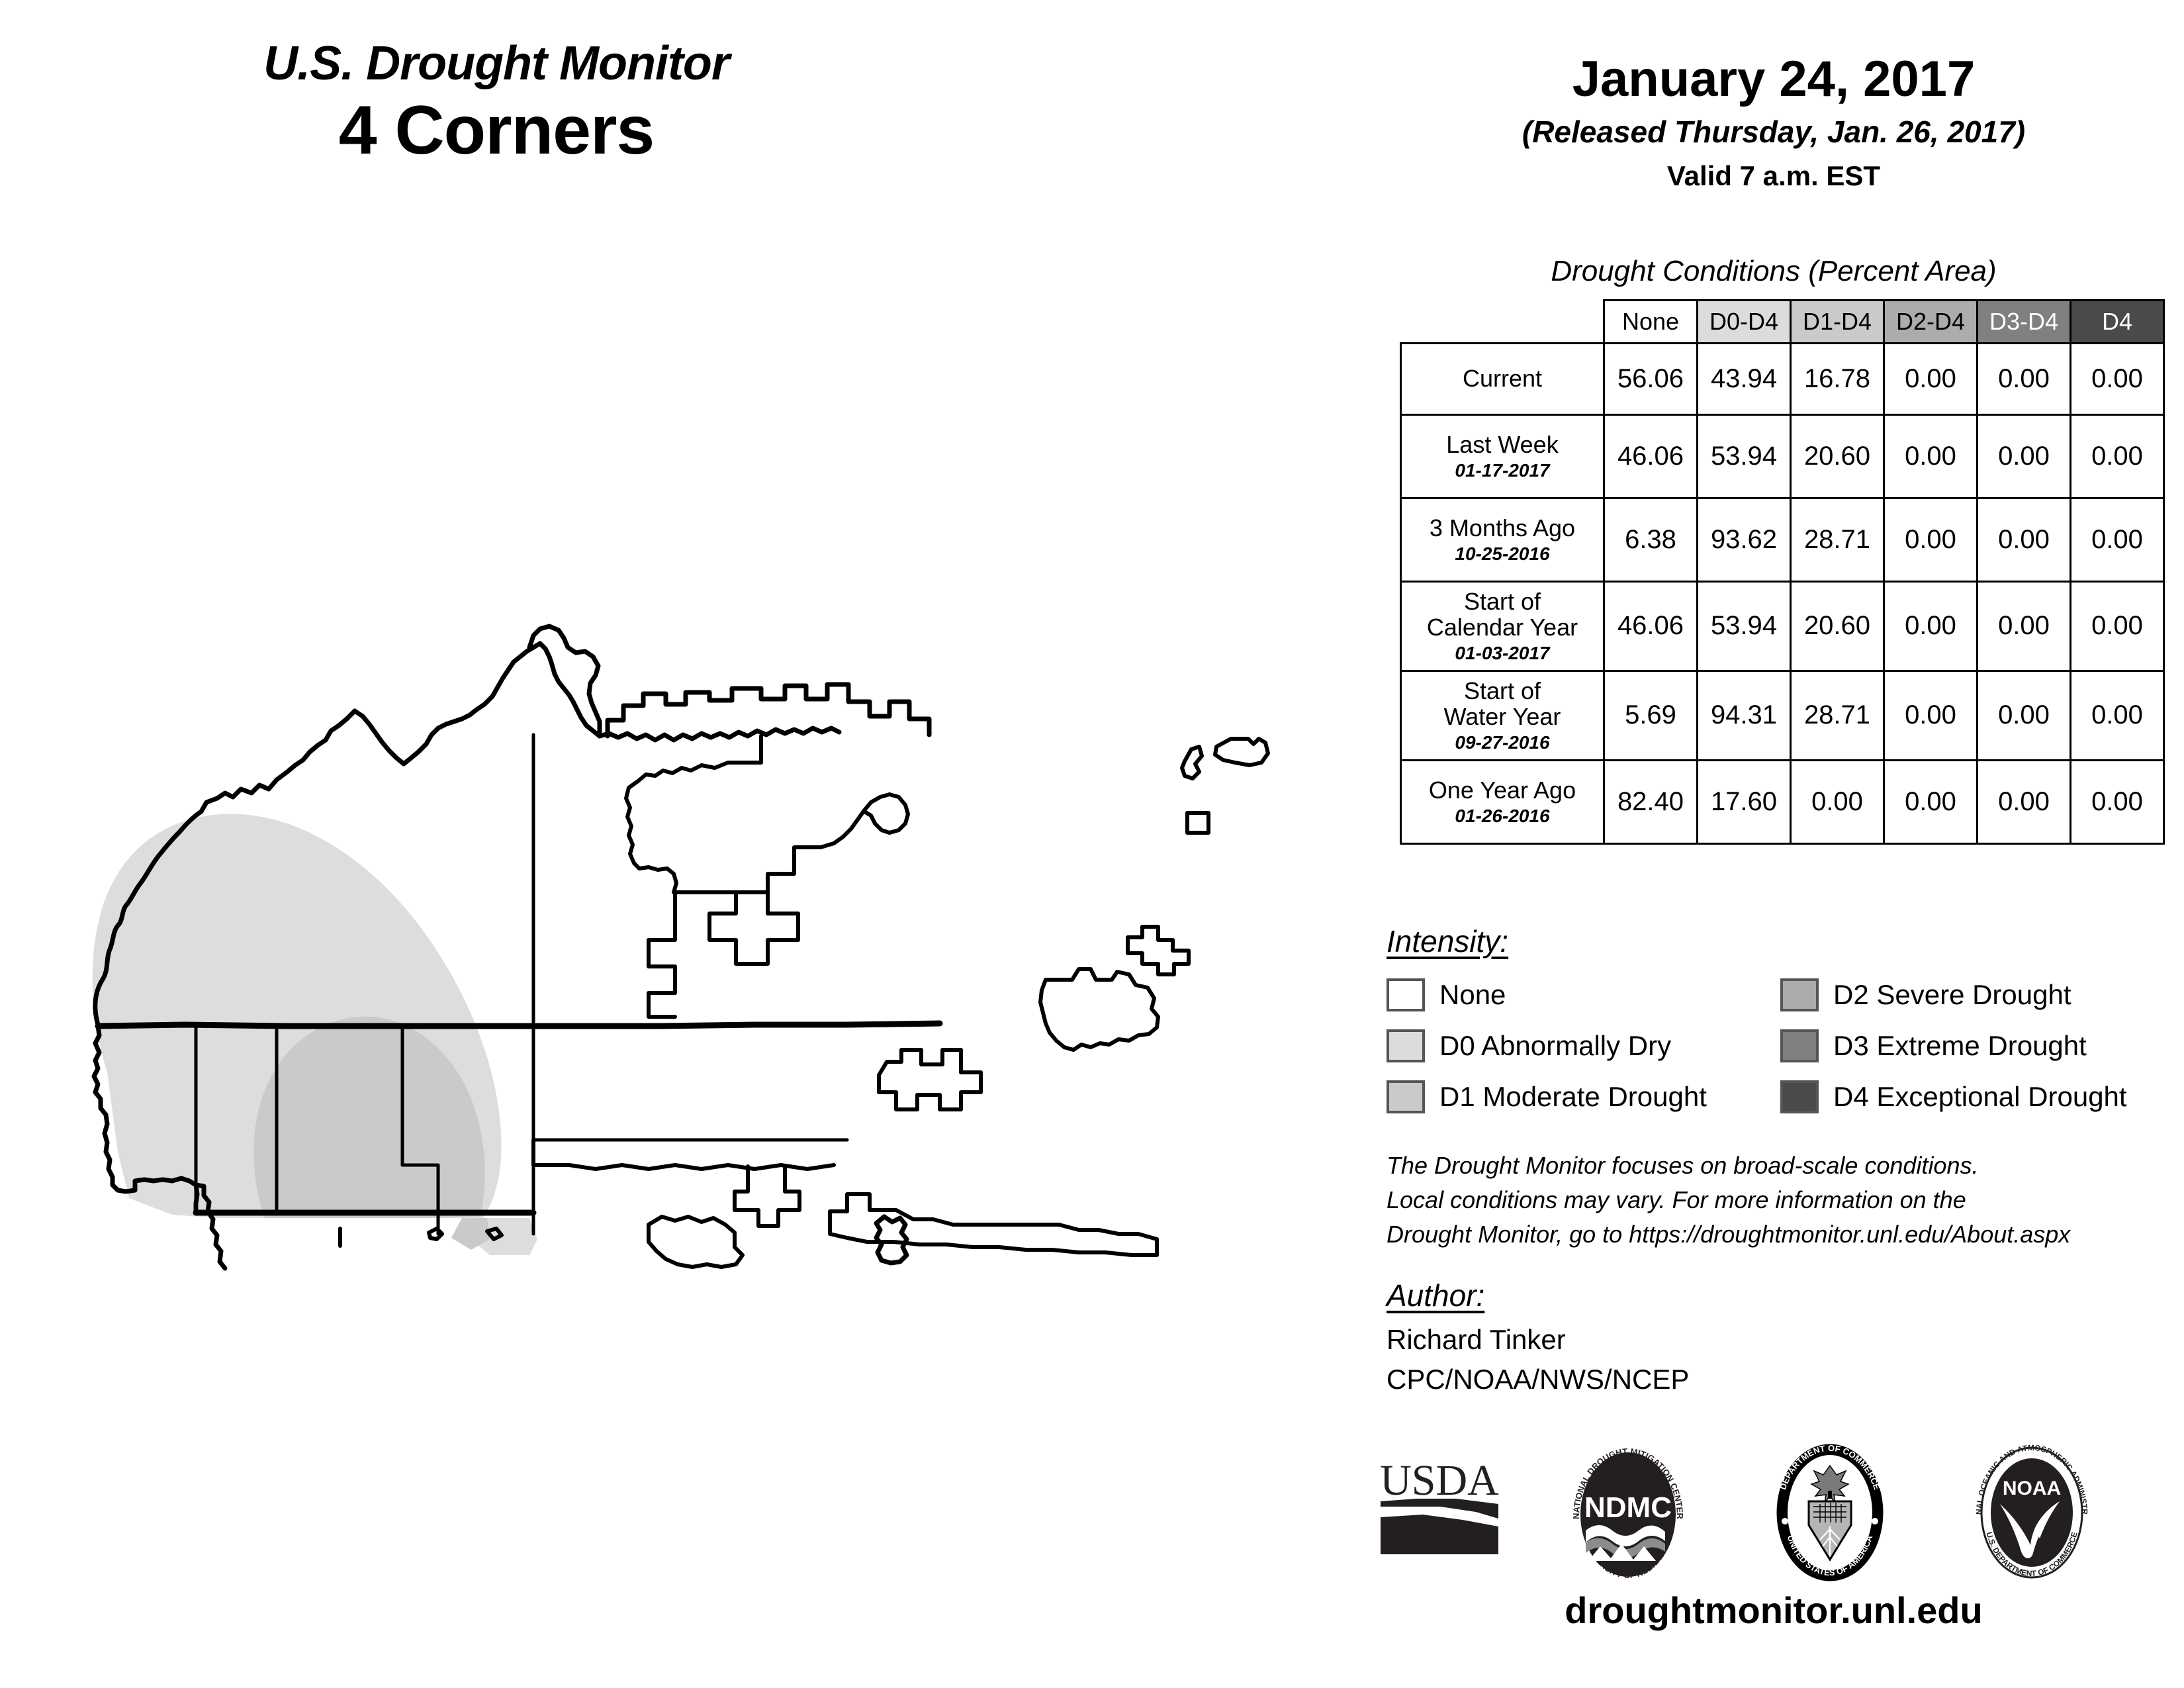 The image size is (2184, 1688). What do you see at coordinates (1744, 321) in the screenshot?
I see `column-header-d0-d4: D0-D4` at bounding box center [1744, 321].